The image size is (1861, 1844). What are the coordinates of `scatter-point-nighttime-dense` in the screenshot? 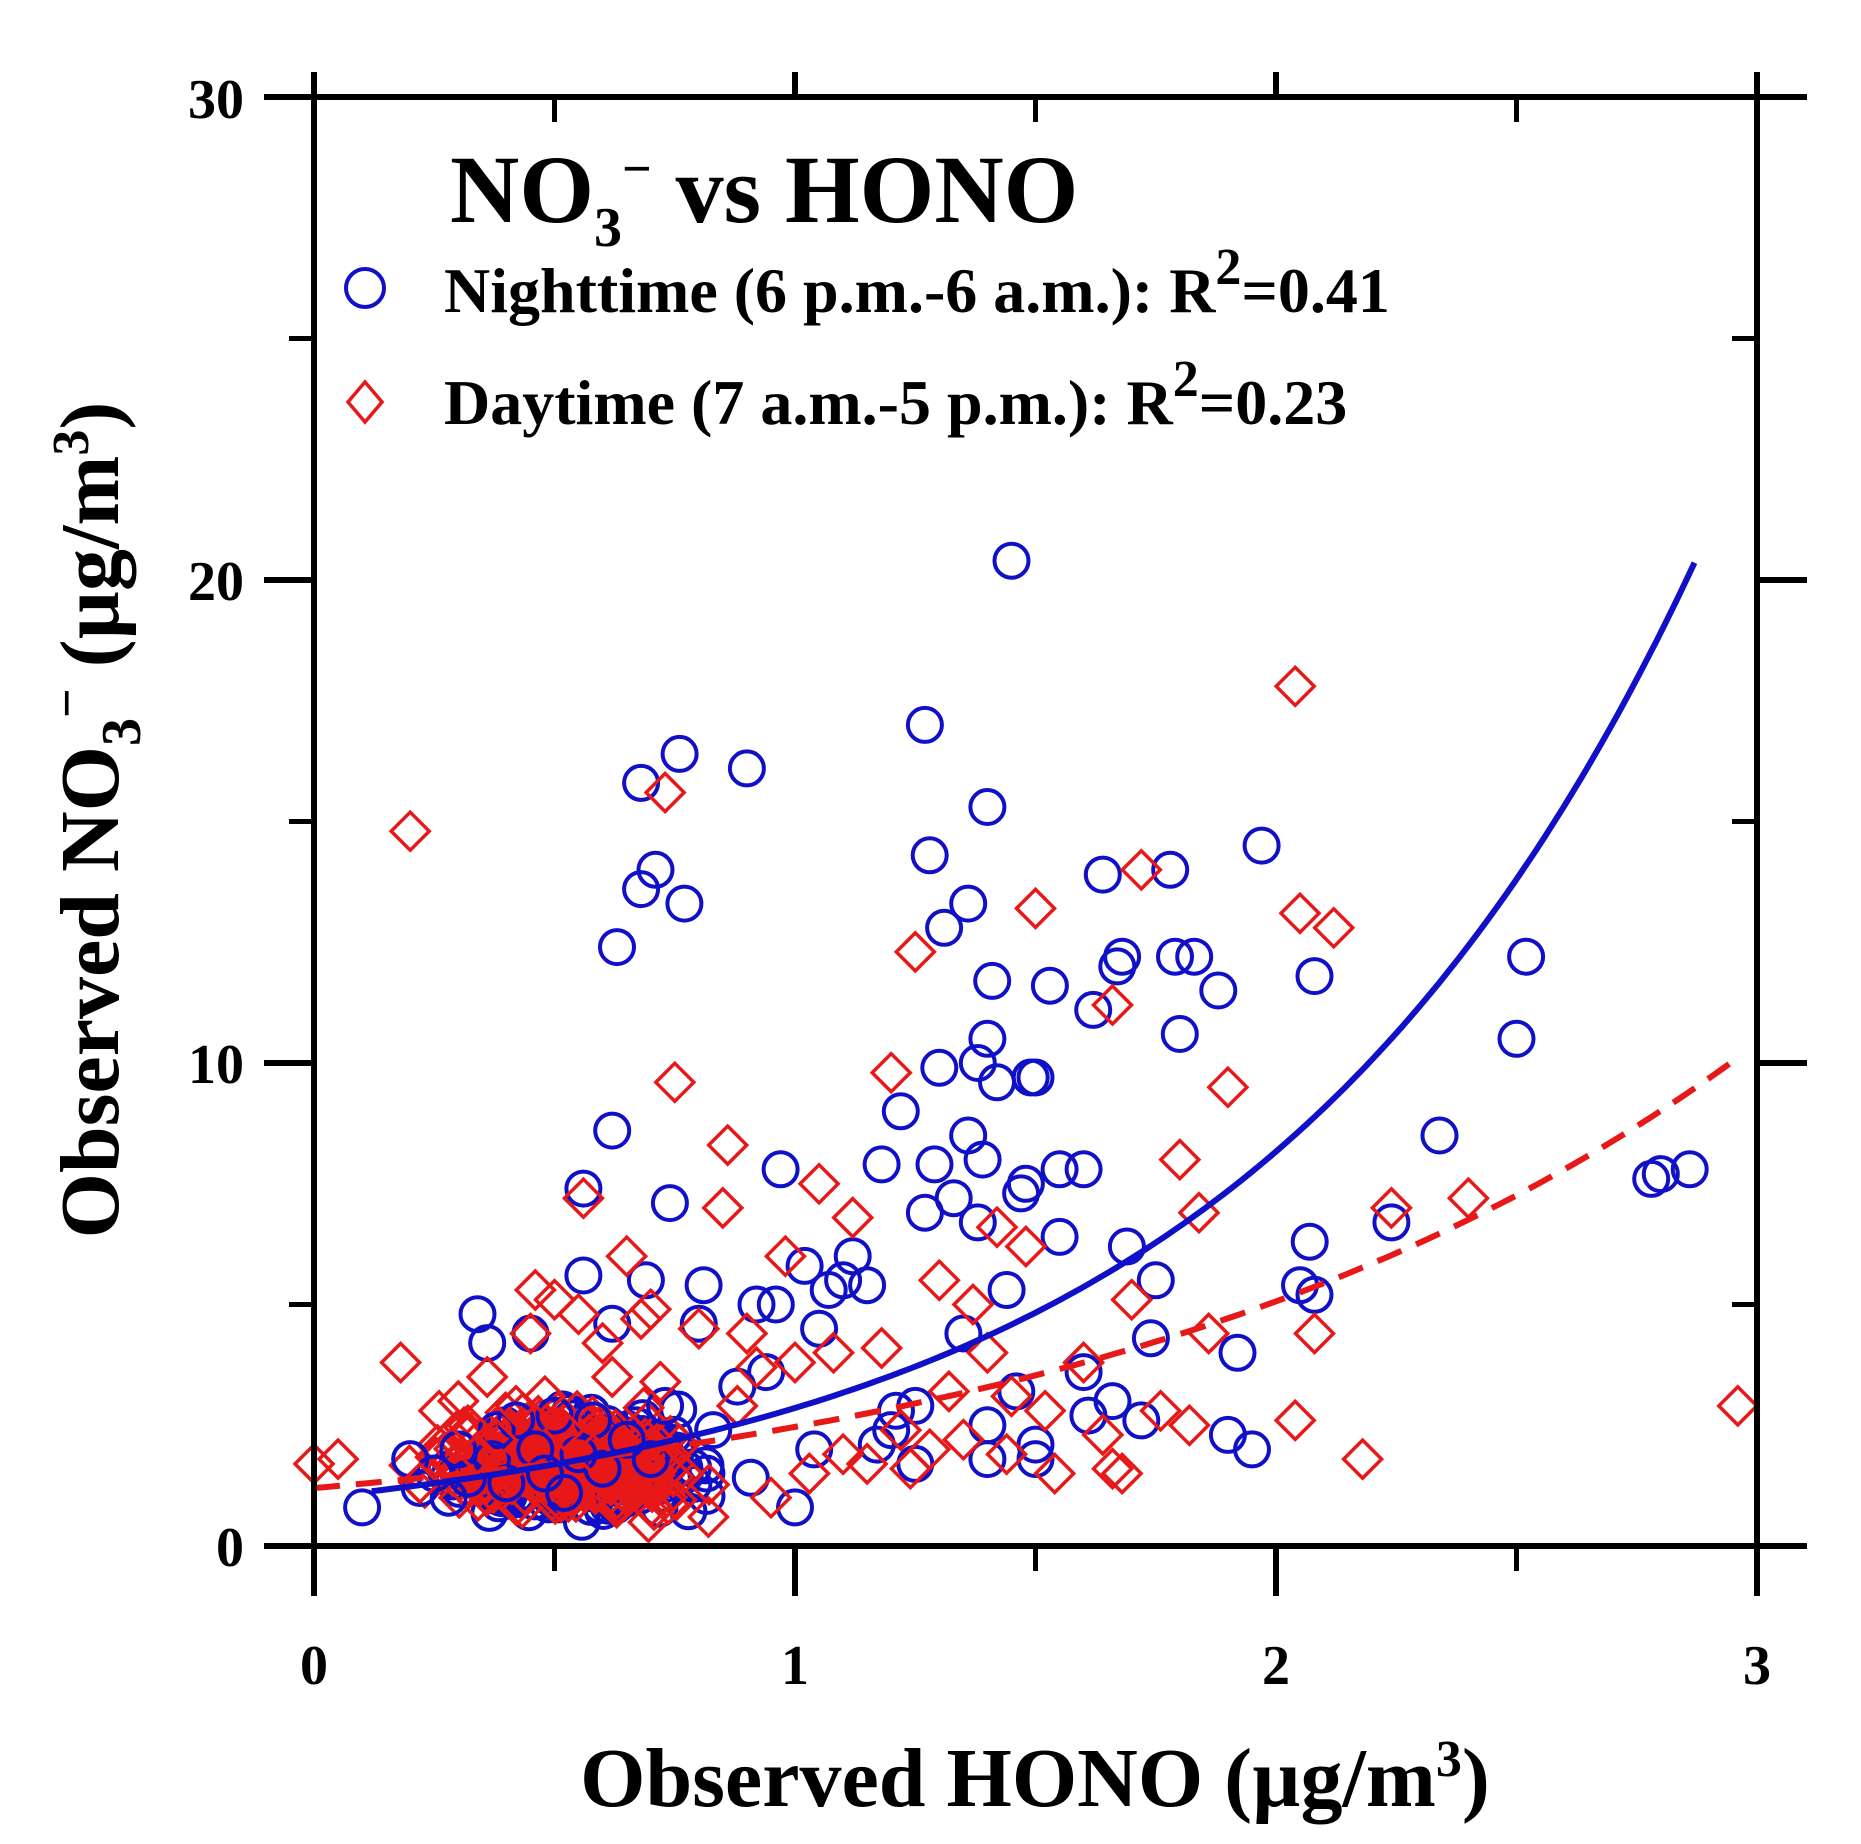 It's located at (705, 1465).